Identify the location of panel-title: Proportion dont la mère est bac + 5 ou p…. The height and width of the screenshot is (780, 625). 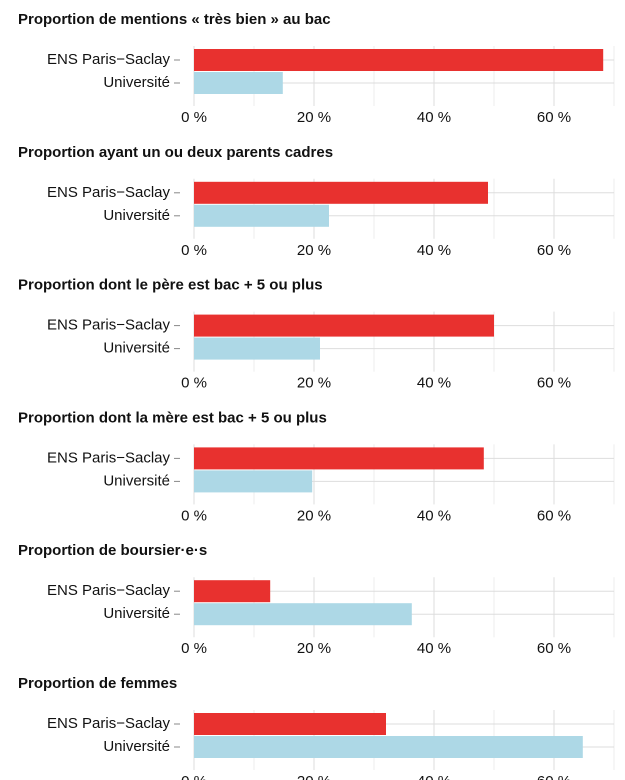
(172, 417).